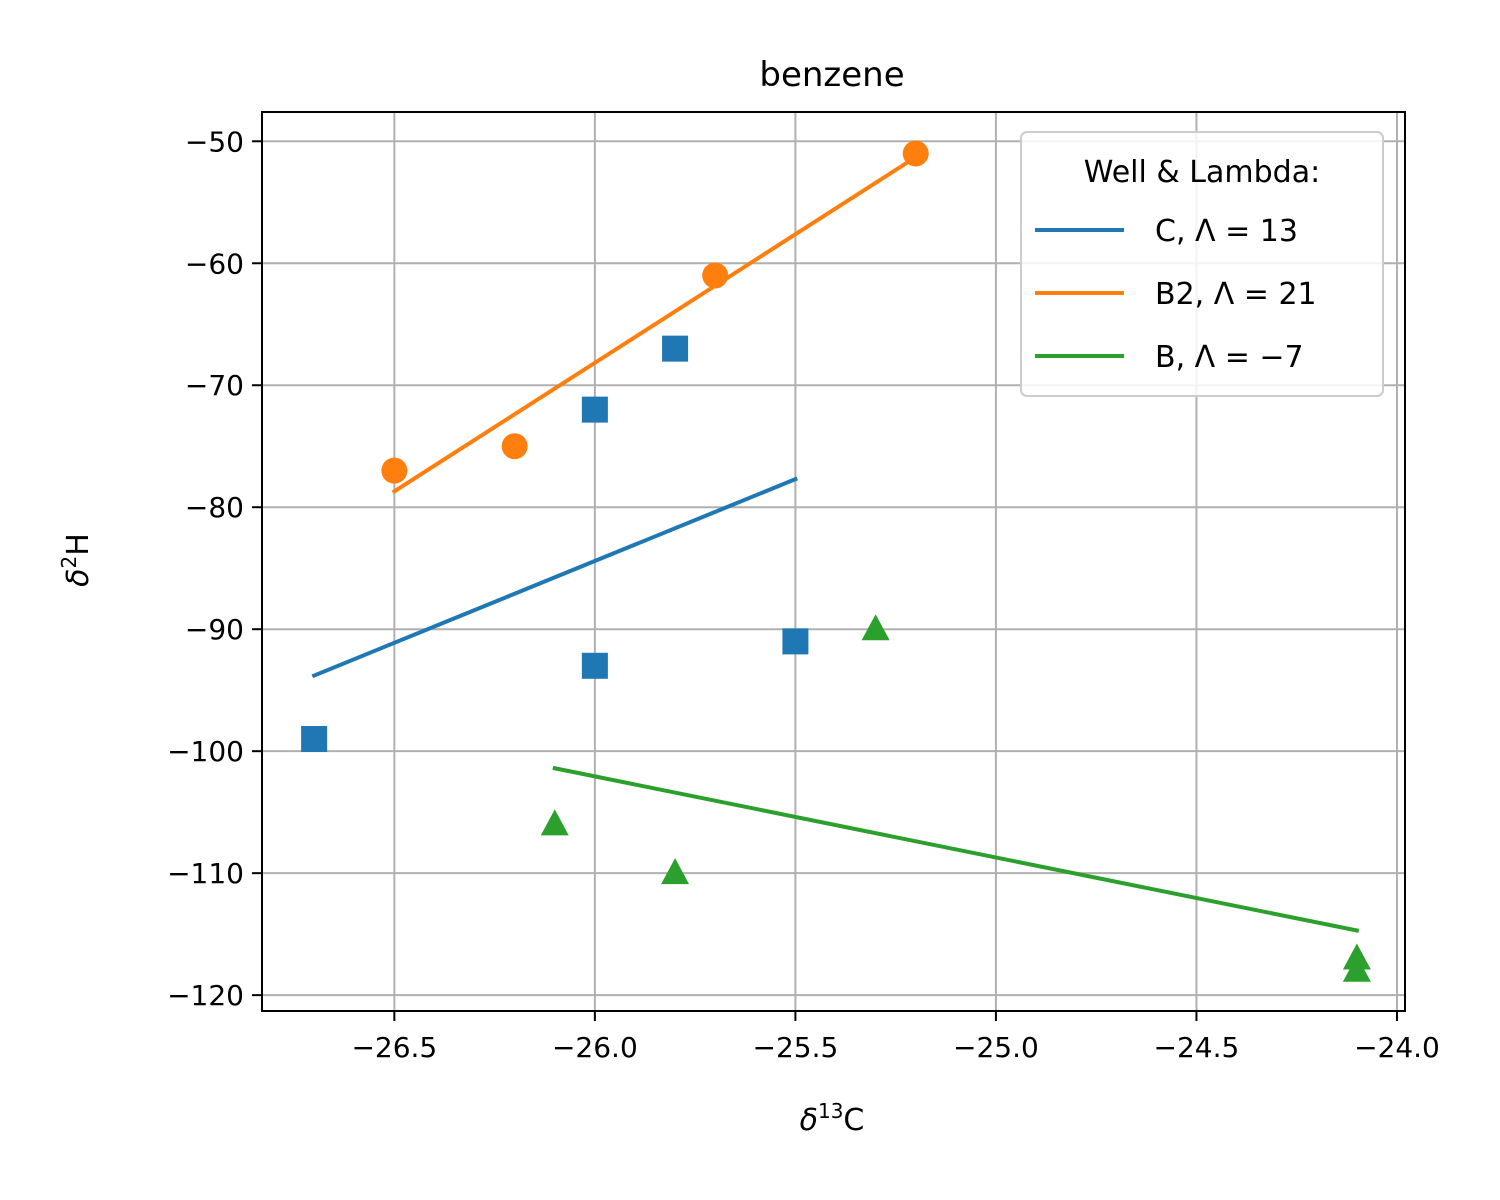  What do you see at coordinates (996, 1047) in the screenshot?
I see `x-tick-label: −25.0` at bounding box center [996, 1047].